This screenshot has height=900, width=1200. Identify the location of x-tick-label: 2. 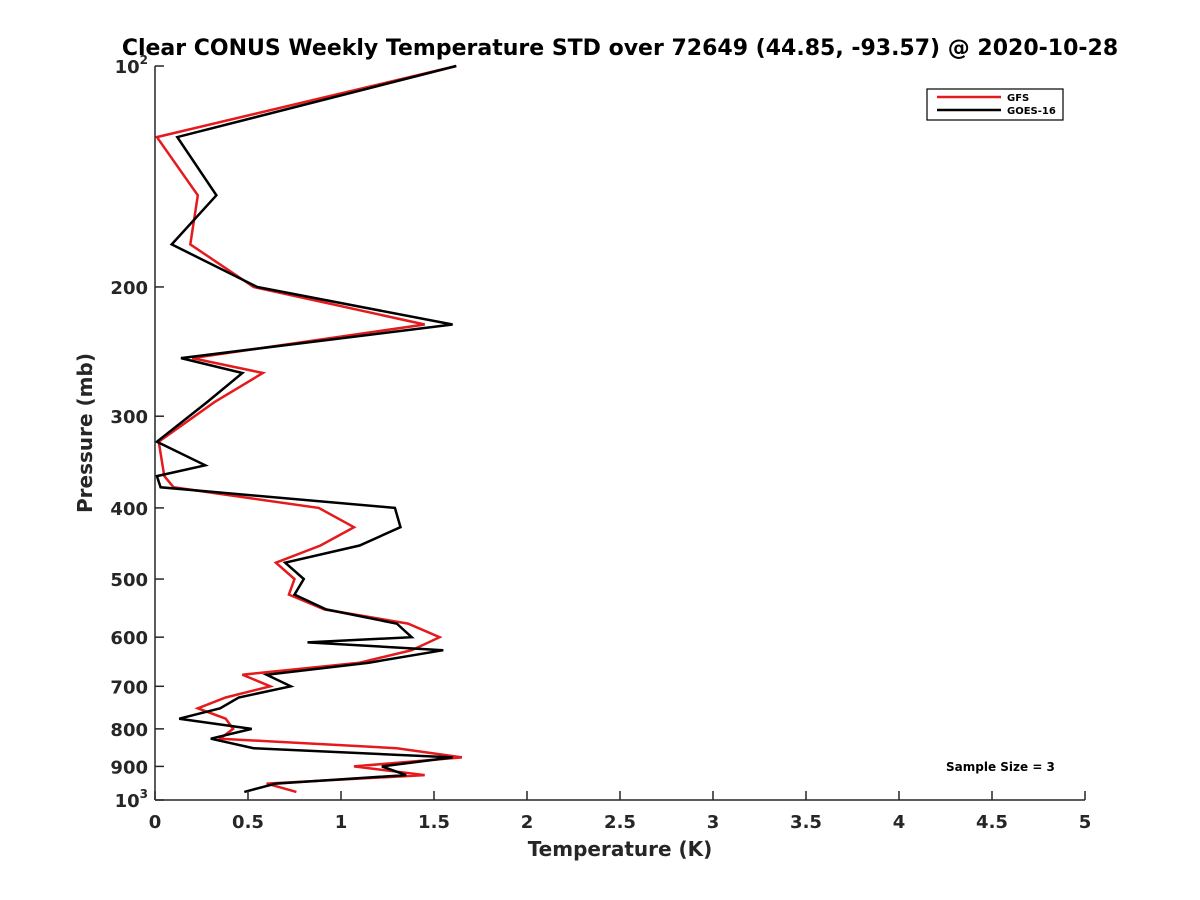
(527, 822).